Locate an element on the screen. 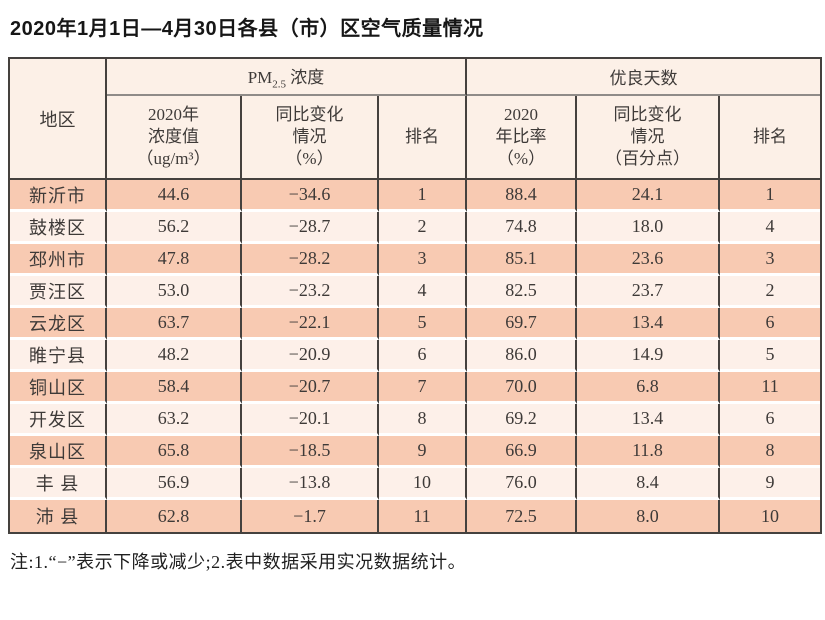  pm-change-cell: −20.1 is located at coordinates (310, 420).